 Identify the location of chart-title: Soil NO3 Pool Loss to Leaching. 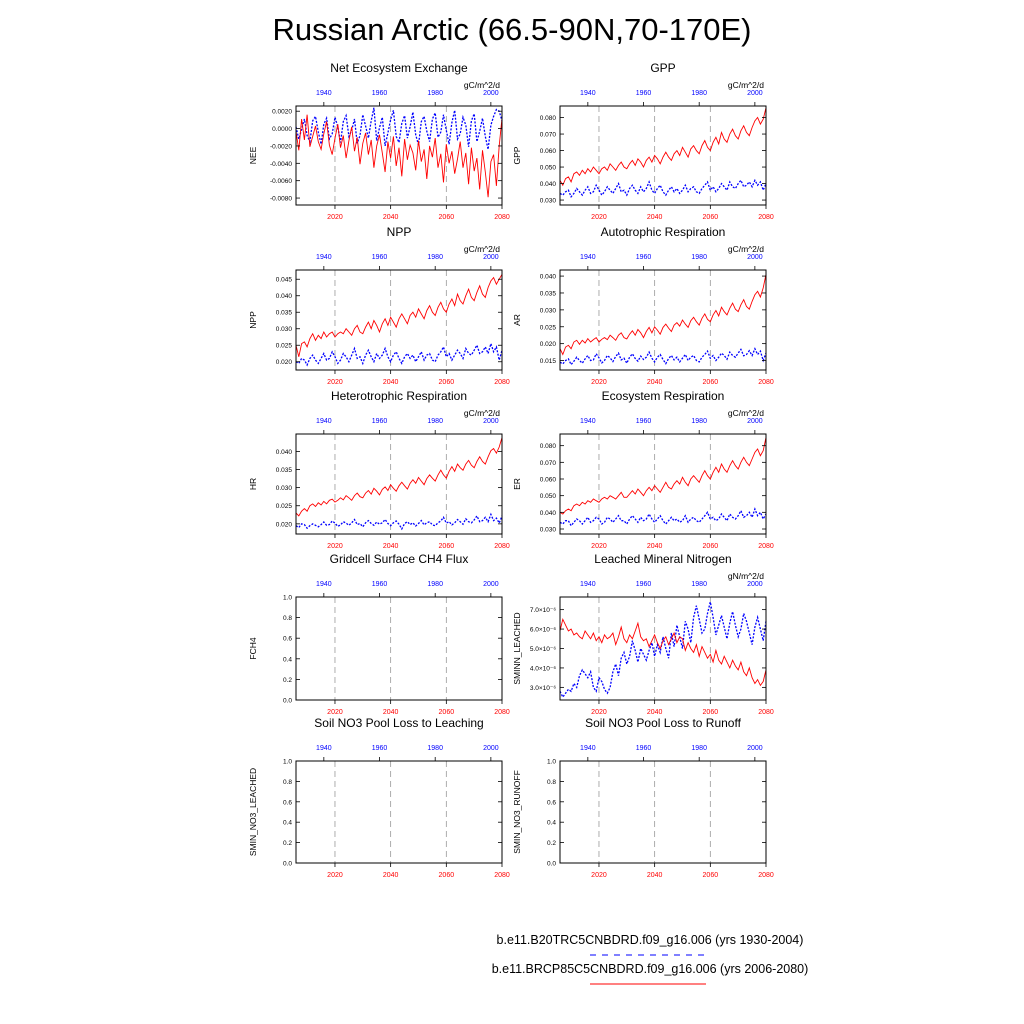
(398, 723).